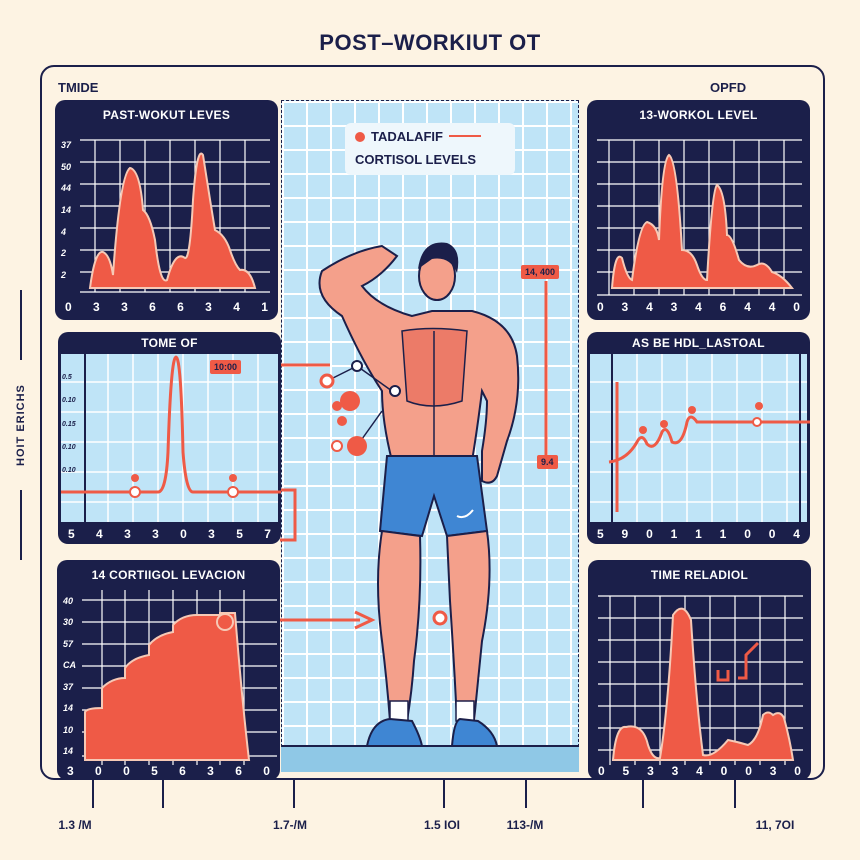  I want to click on y-tick: 0.5, so click(67, 377).